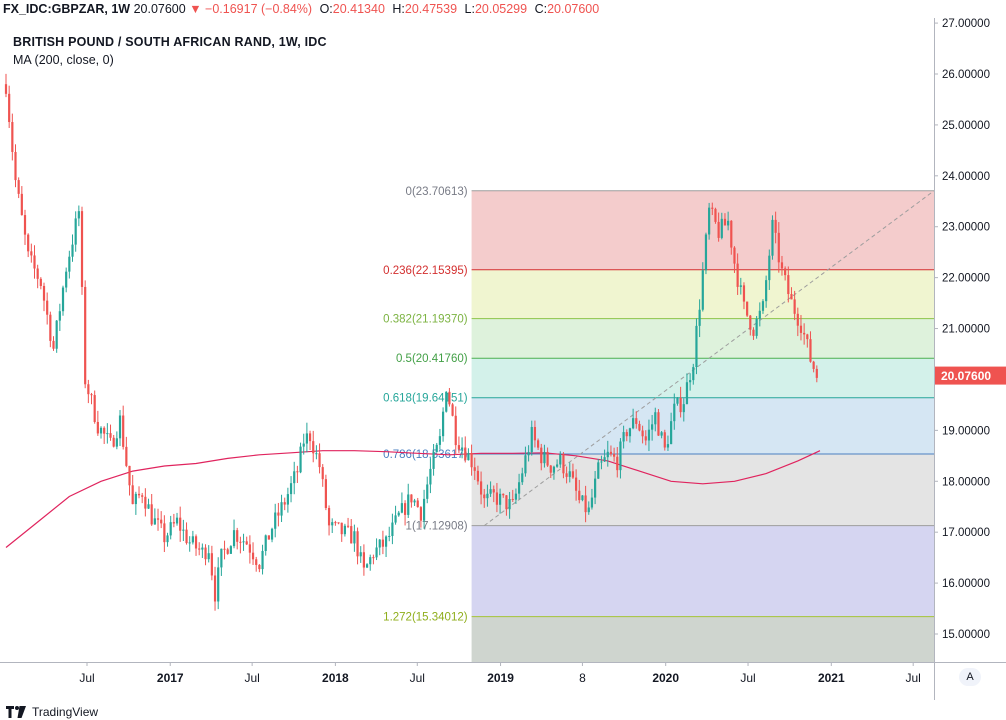 The image size is (1006, 720). I want to click on symbol-name: FX_IDC:GBPZAR, 1W, so click(67, 9).